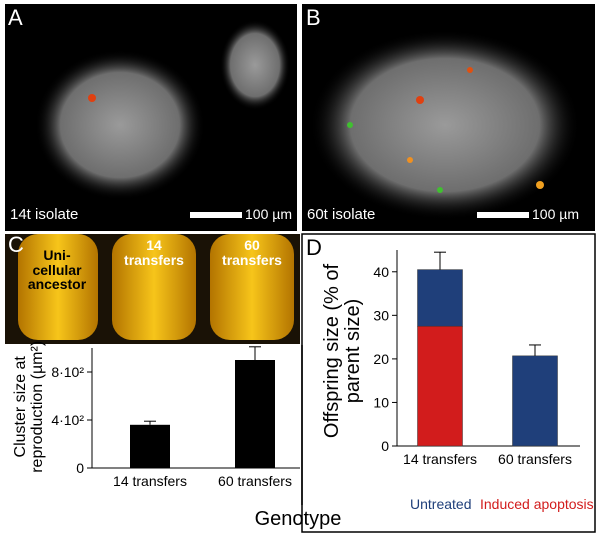 The height and width of the screenshot is (545, 600). What do you see at coordinates (381, 272) in the screenshot?
I see `y-tick-label: 40` at bounding box center [381, 272].